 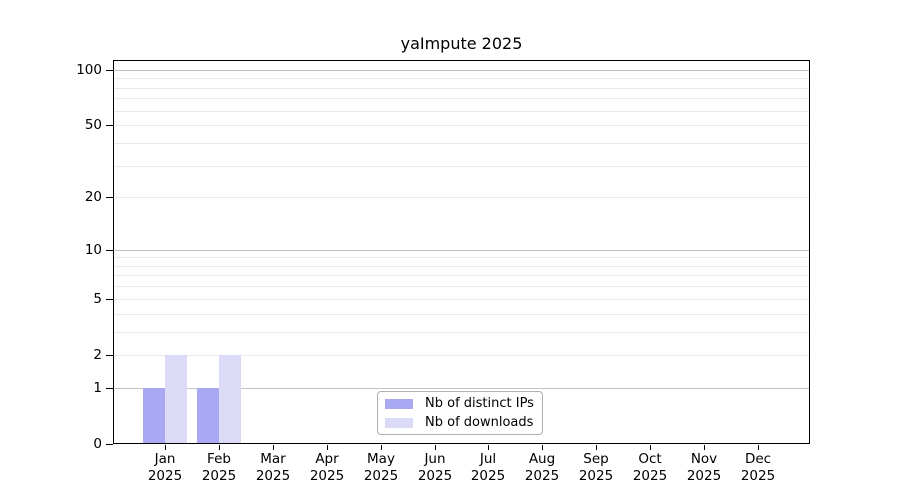 I want to click on x-tick-month: Jun, so click(x=435, y=459).